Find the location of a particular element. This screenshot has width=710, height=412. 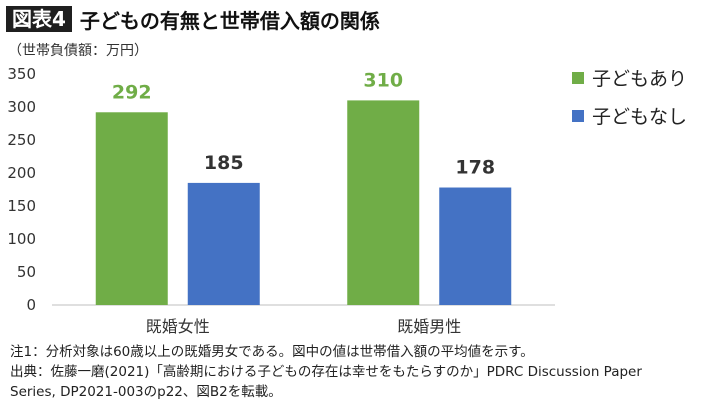

data-label: 292 is located at coordinates (132, 92).